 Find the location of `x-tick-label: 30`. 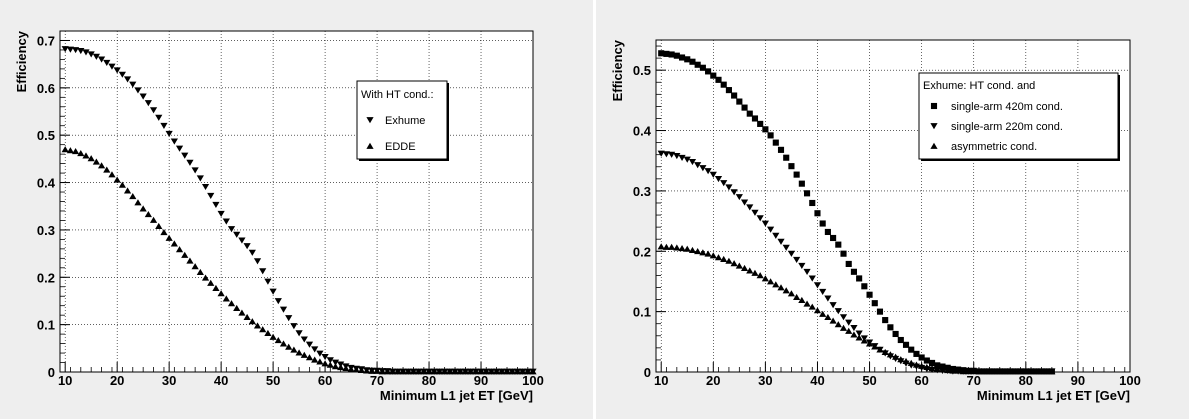

x-tick-label: 30 is located at coordinates (765, 380).